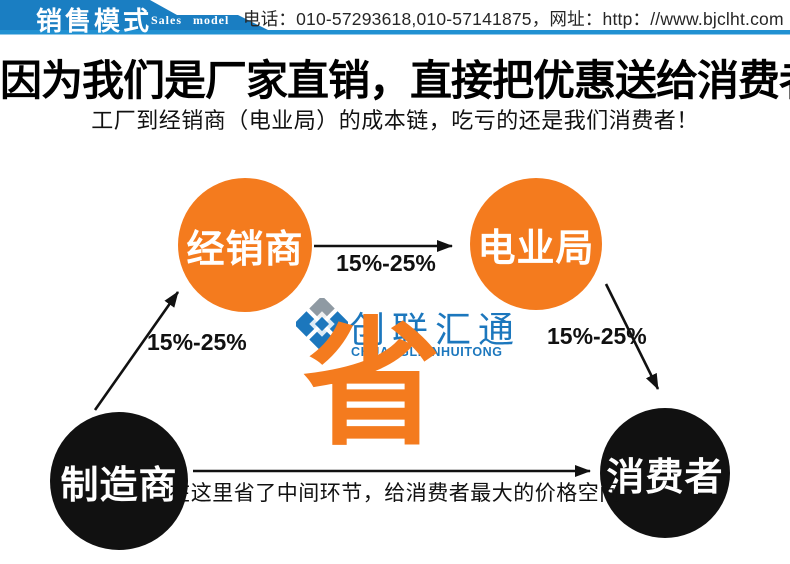 The height and width of the screenshot is (564, 790). I want to click on margin-label-left: 15%-25%, so click(197, 342).